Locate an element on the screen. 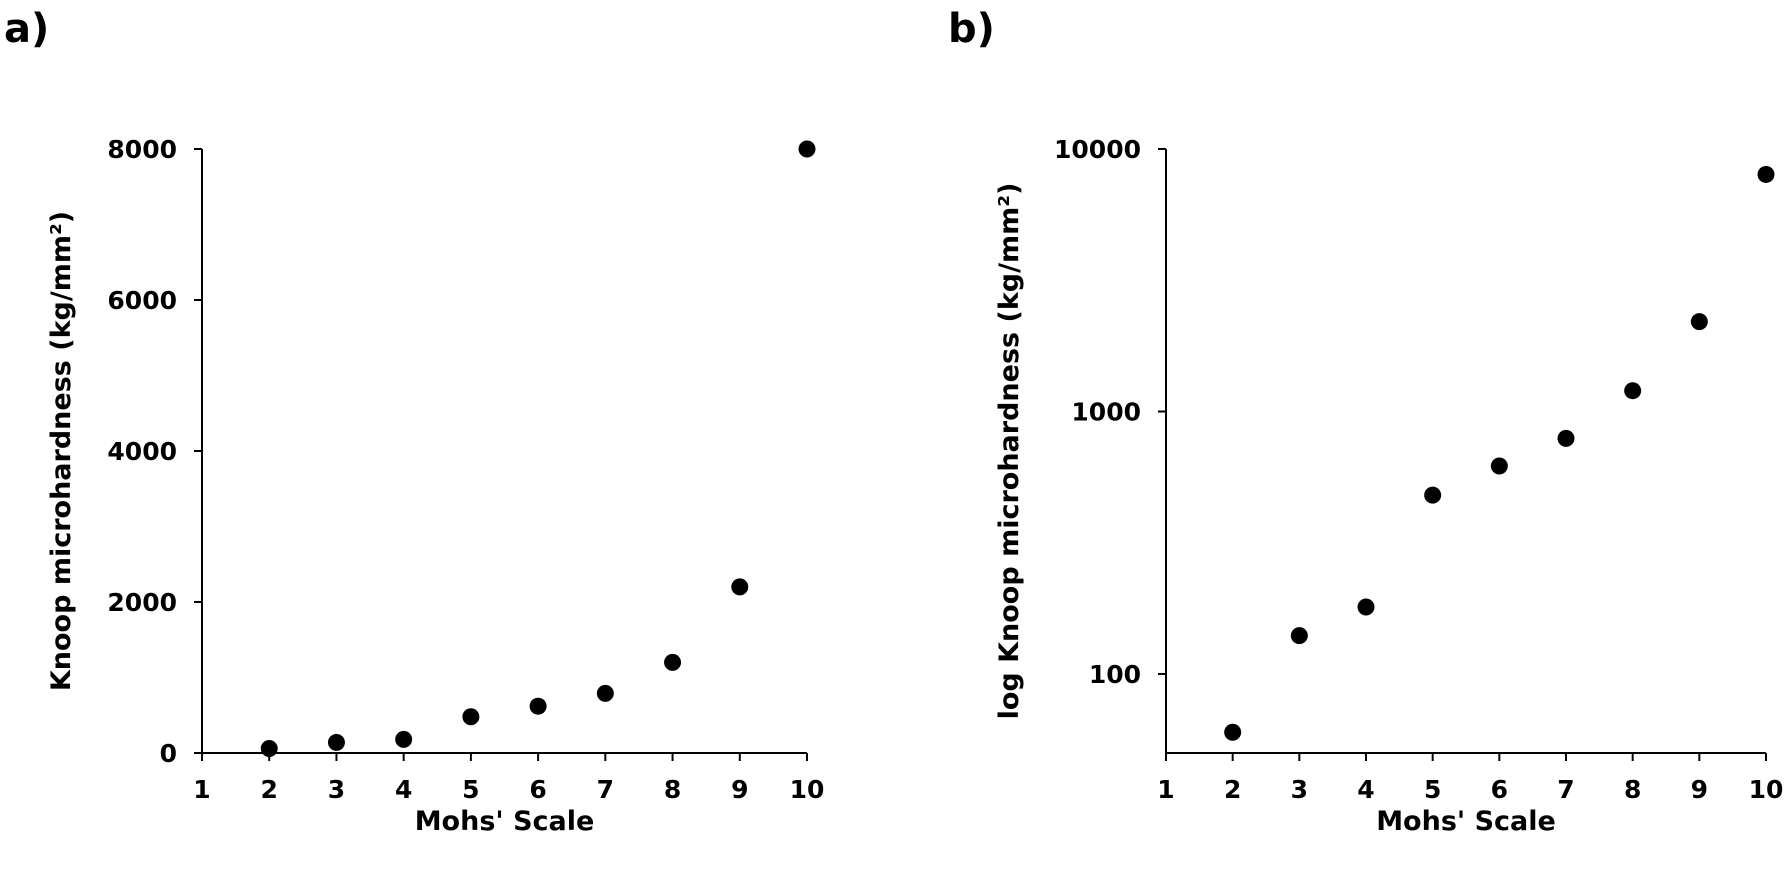 The width and height of the screenshot is (1789, 870). y-axis-title: Knoop microhardness (kg/mm²) is located at coordinates (61, 451).